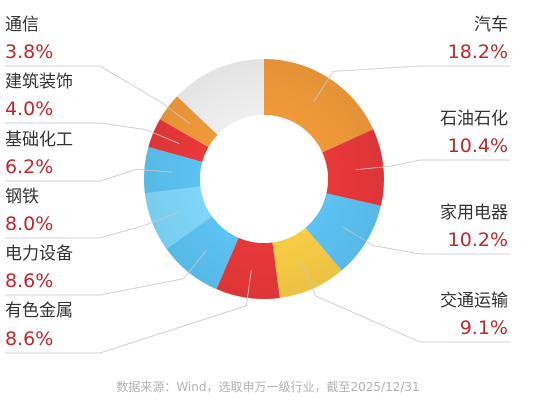  I want to click on slice-3-category-label: 家用电器, so click(474, 213).